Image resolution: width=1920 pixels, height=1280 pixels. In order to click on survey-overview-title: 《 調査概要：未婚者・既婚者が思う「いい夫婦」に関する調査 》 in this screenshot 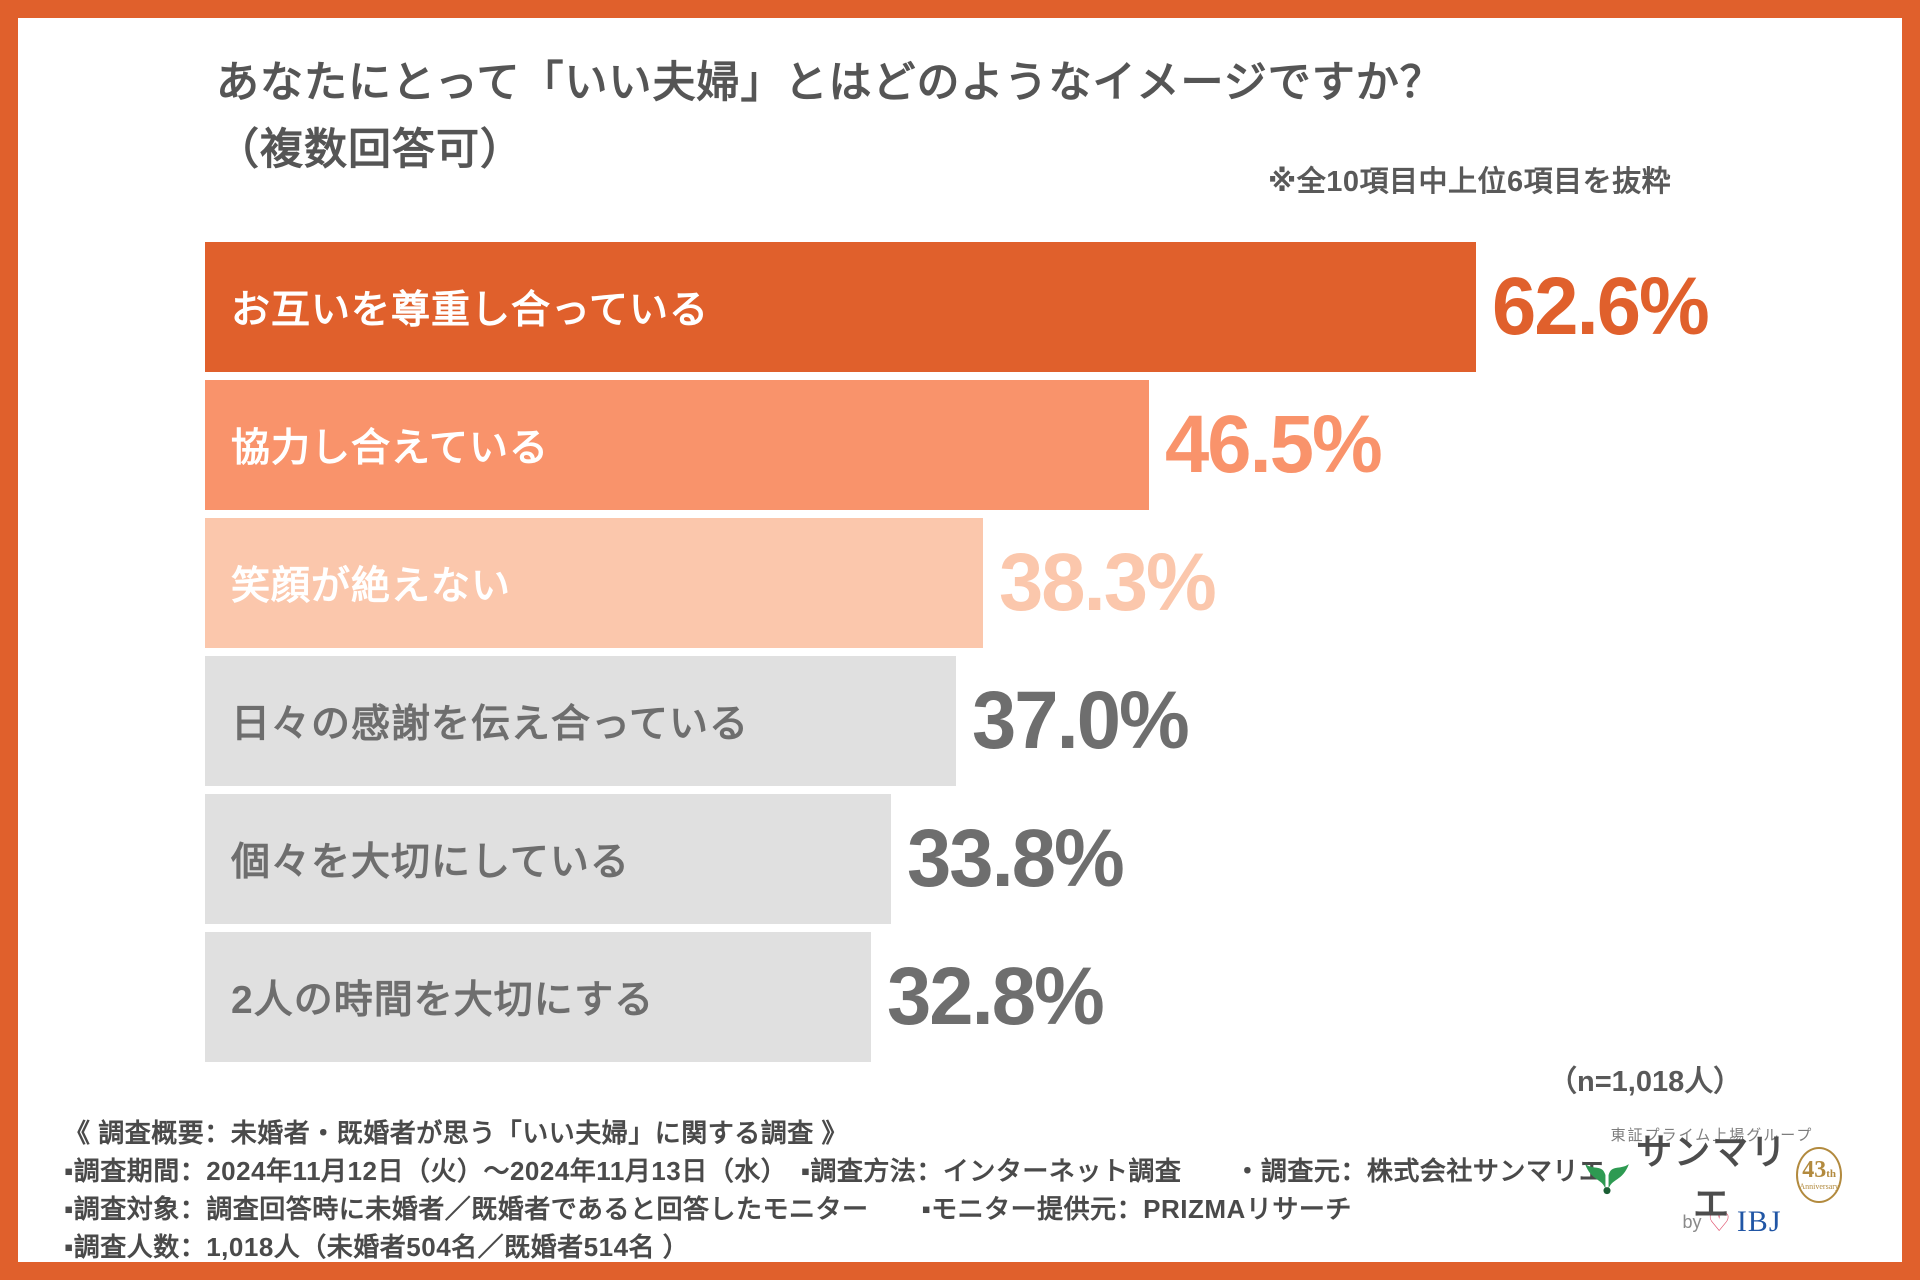, I will do `click(456, 1133)`.